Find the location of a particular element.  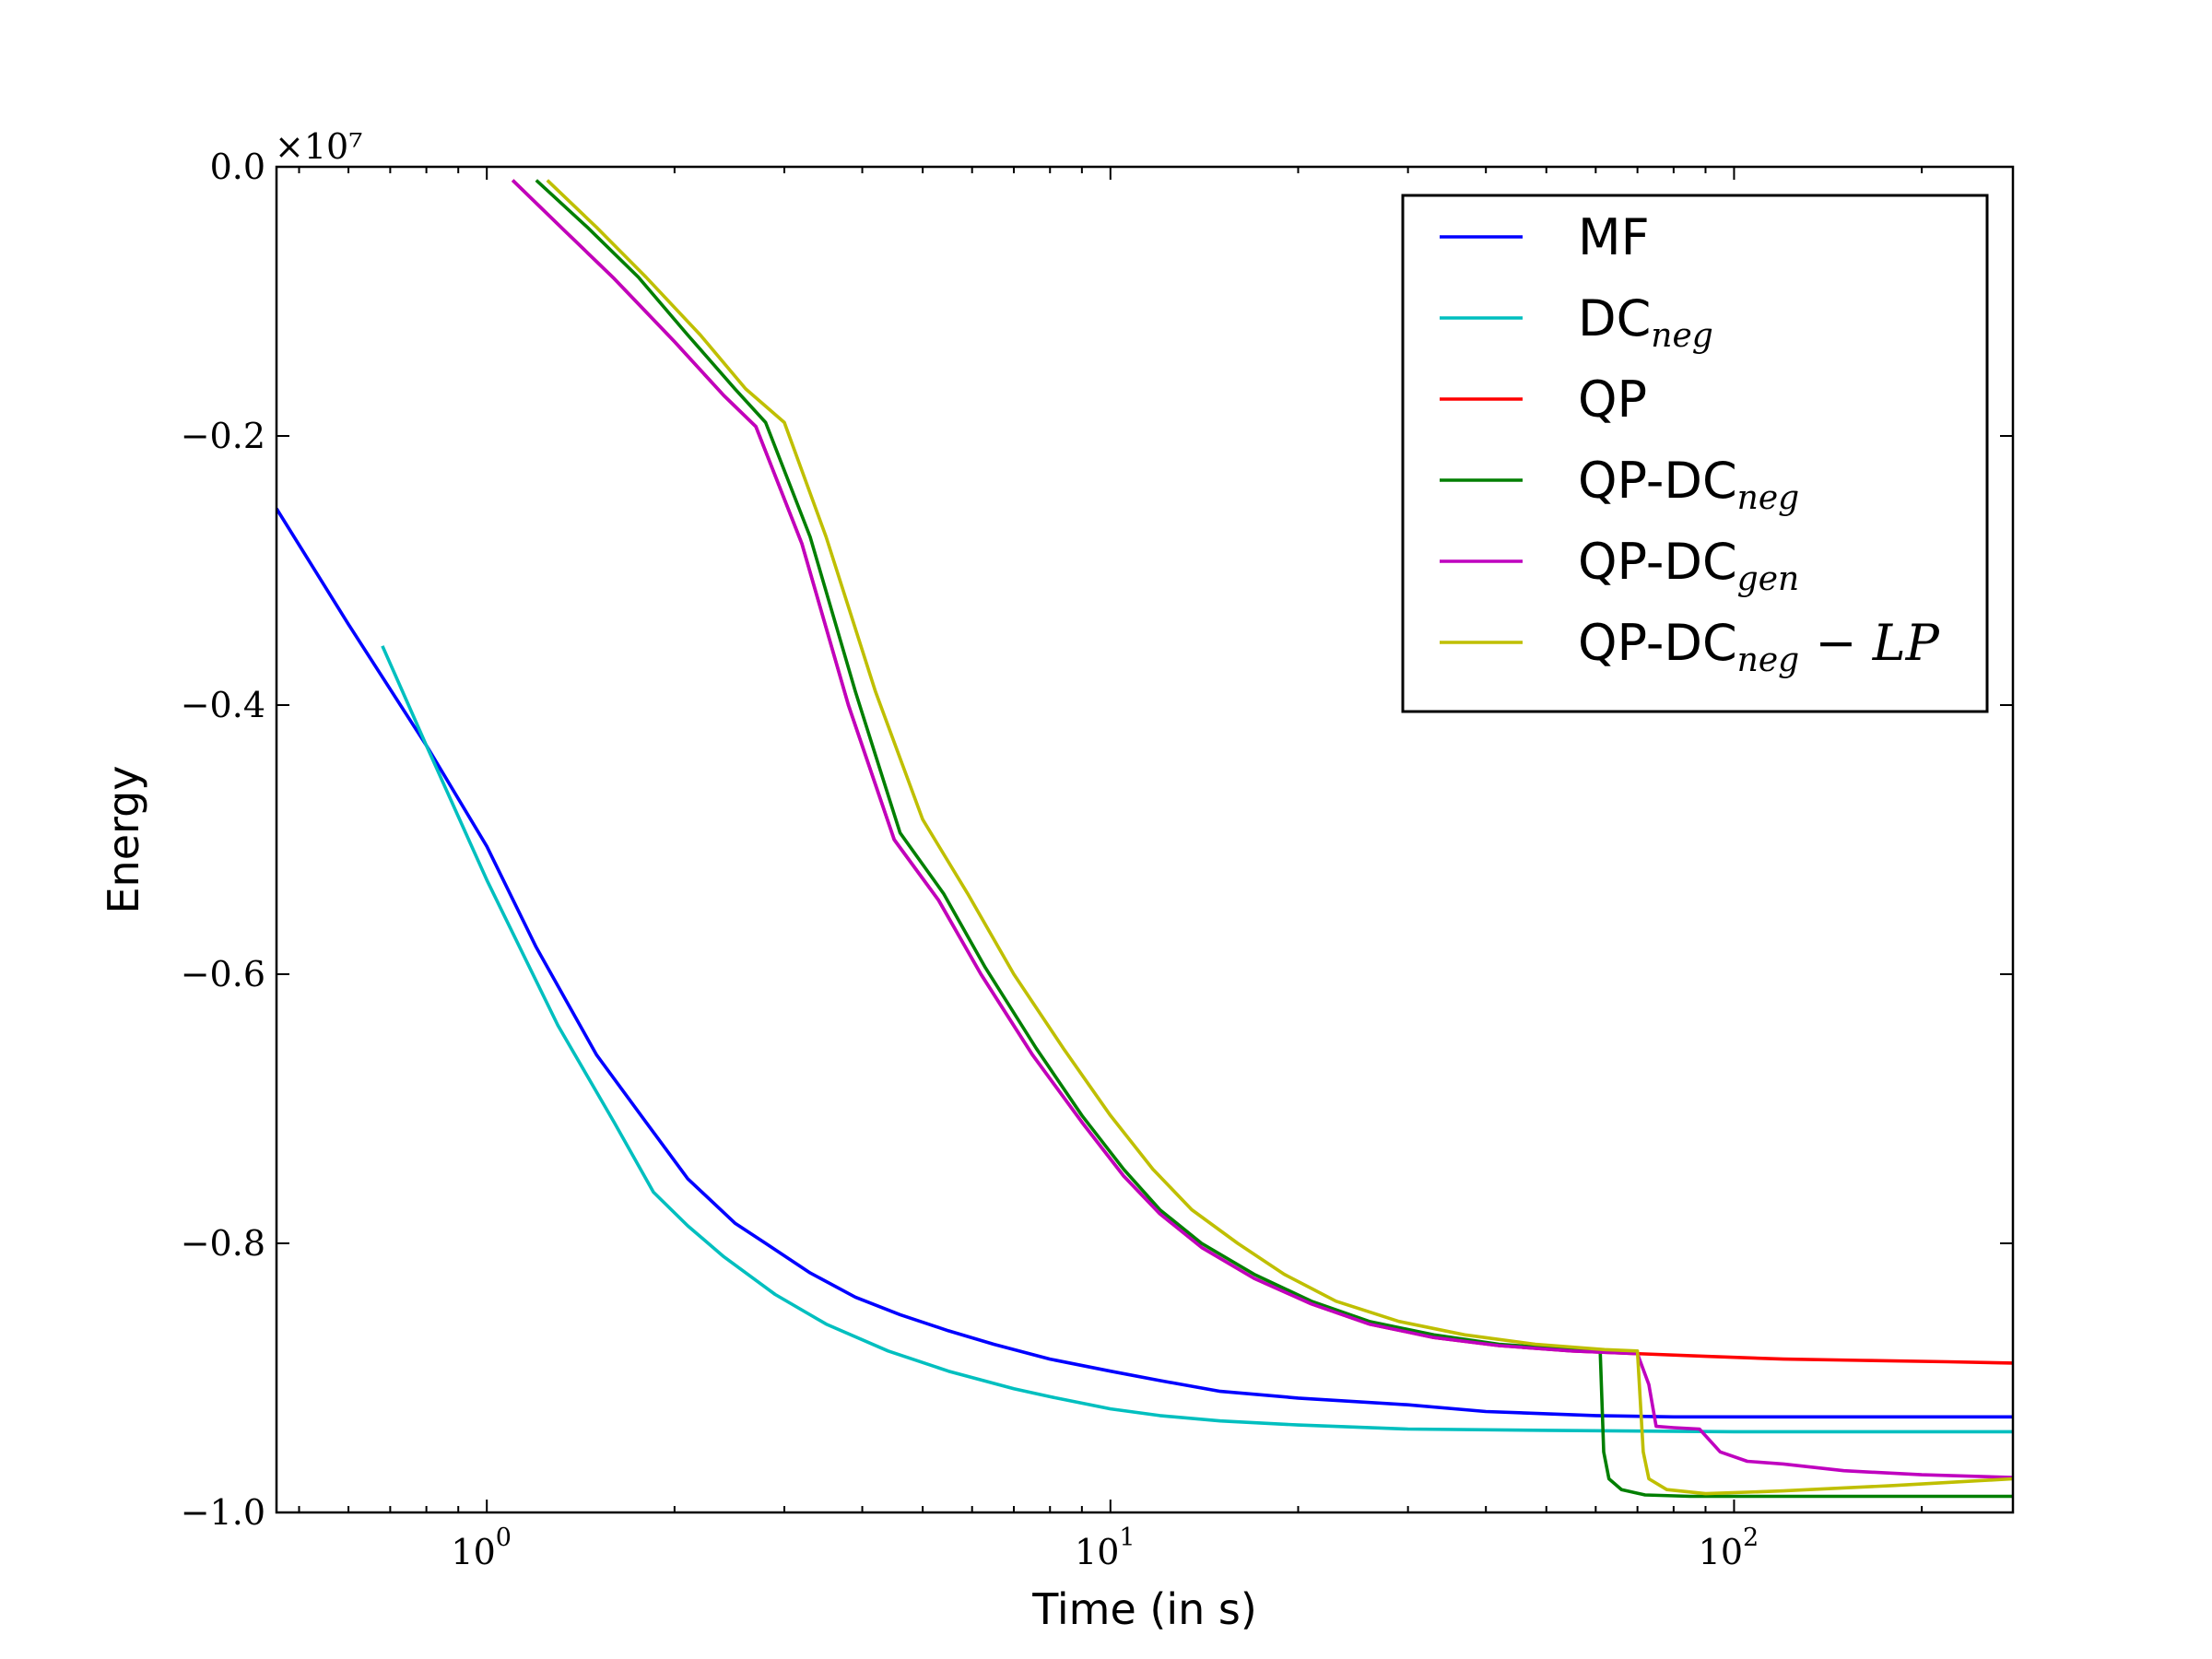

y-tick-label: −0.6 is located at coordinates (223, 974).